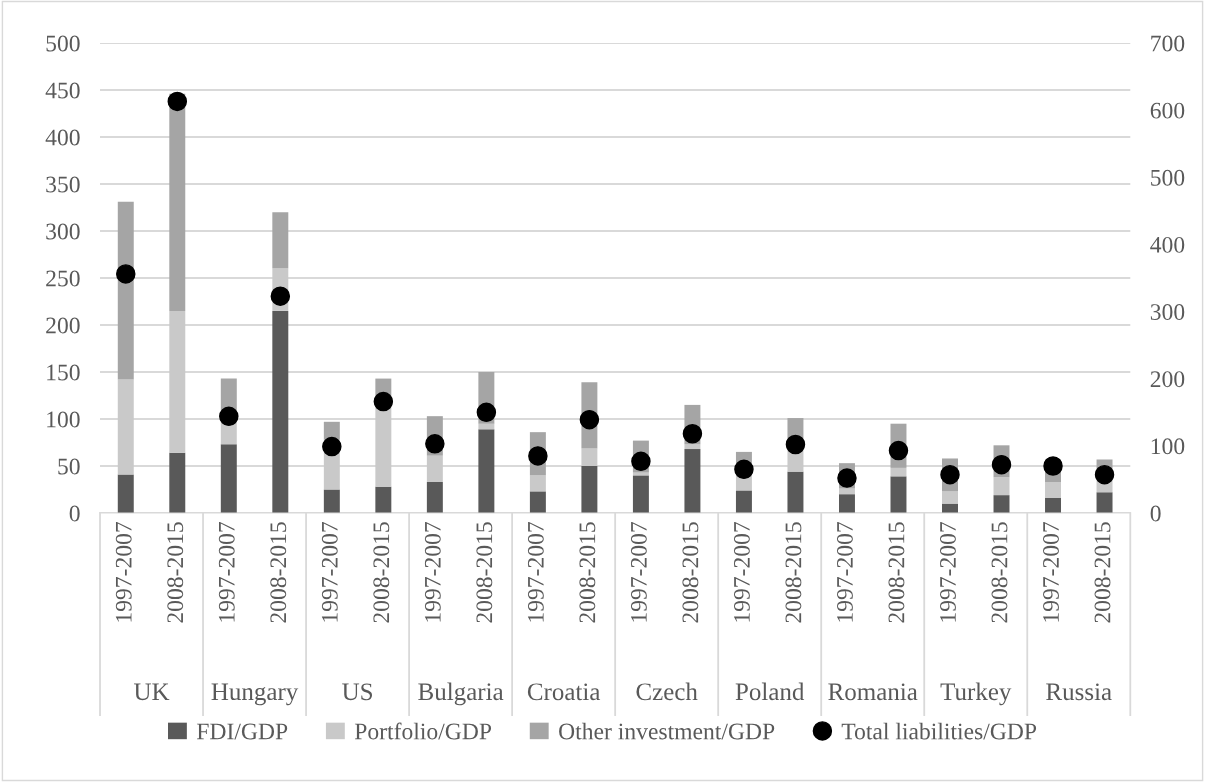 The height and width of the screenshot is (782, 1205). What do you see at coordinates (63, 184) in the screenshot?
I see `y-tick-label: 350` at bounding box center [63, 184].